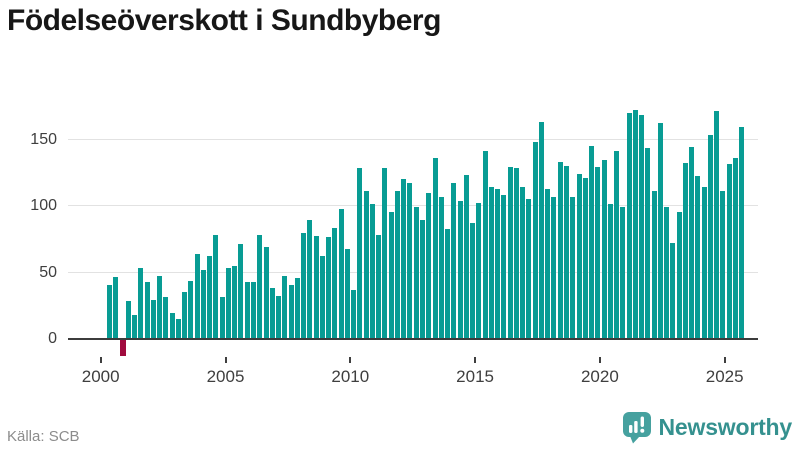 The height and width of the screenshot is (450, 800). I want to click on x-axis-label: 2000, so click(100, 376).